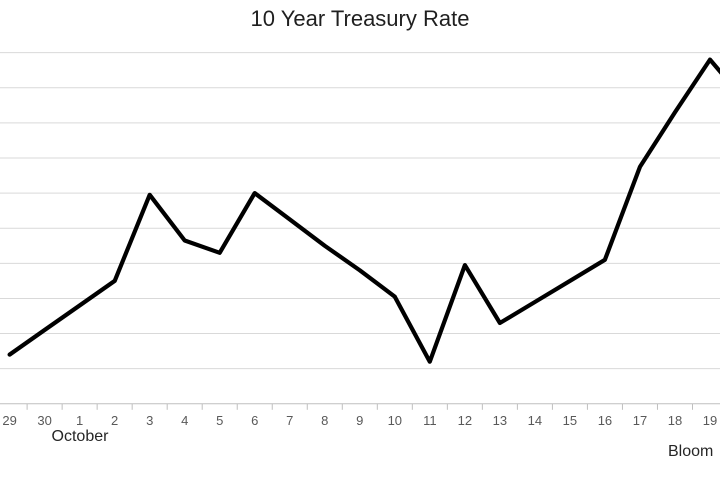  What do you see at coordinates (79, 420) in the screenshot?
I see `x-tick-label: 1` at bounding box center [79, 420].